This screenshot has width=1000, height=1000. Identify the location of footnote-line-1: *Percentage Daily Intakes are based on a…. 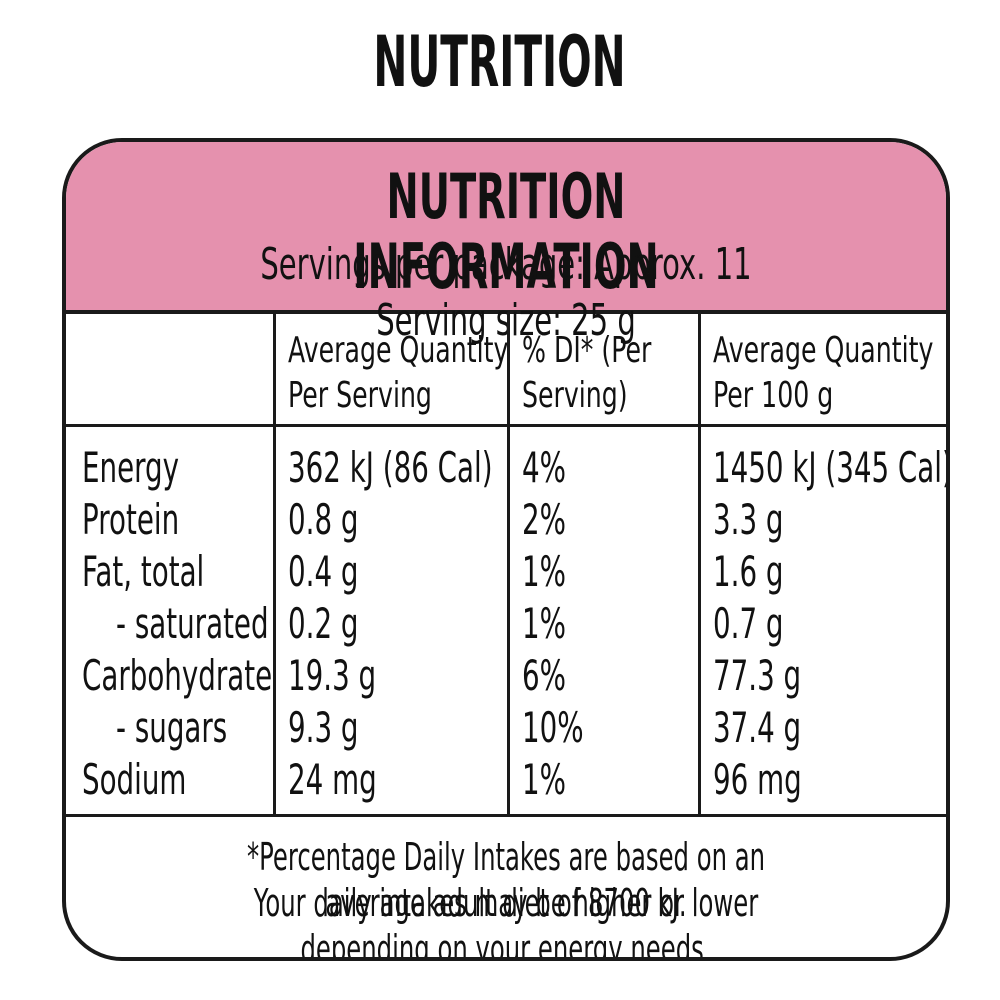
(506, 880).